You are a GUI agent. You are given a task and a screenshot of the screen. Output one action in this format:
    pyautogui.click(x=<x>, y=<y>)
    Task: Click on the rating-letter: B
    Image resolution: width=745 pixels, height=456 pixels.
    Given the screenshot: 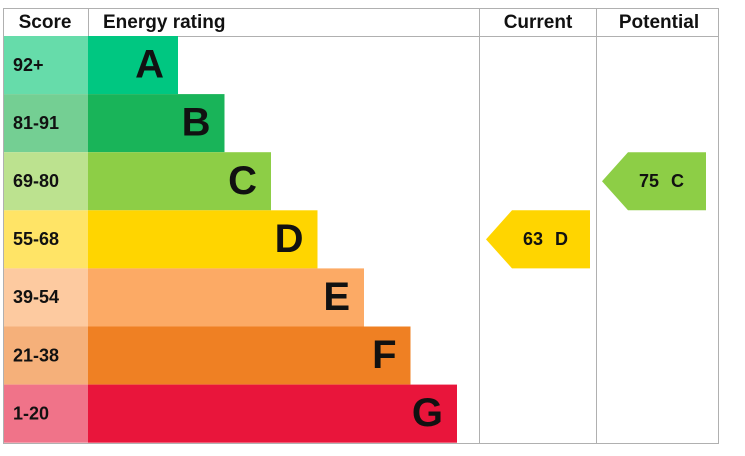 What is the action you would take?
    pyautogui.click(x=196, y=123)
    